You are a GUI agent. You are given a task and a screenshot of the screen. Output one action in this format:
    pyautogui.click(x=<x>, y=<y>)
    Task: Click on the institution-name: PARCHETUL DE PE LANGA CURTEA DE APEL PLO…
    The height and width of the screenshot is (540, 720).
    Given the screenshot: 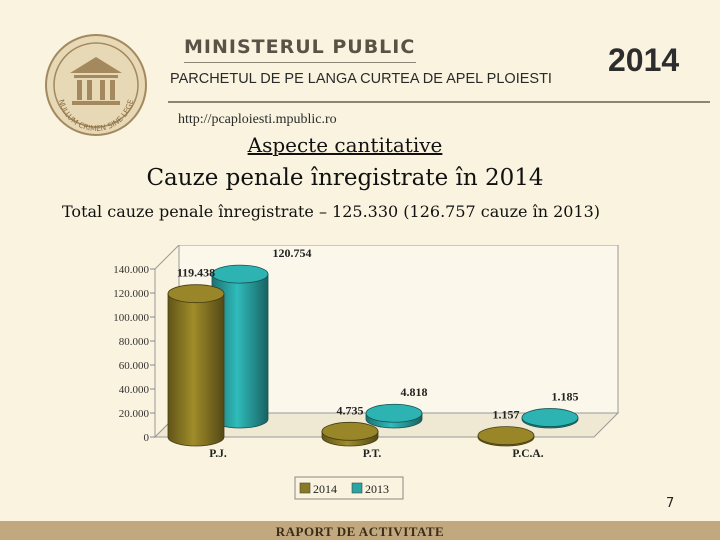 What is the action you would take?
    pyautogui.click(x=361, y=79)
    